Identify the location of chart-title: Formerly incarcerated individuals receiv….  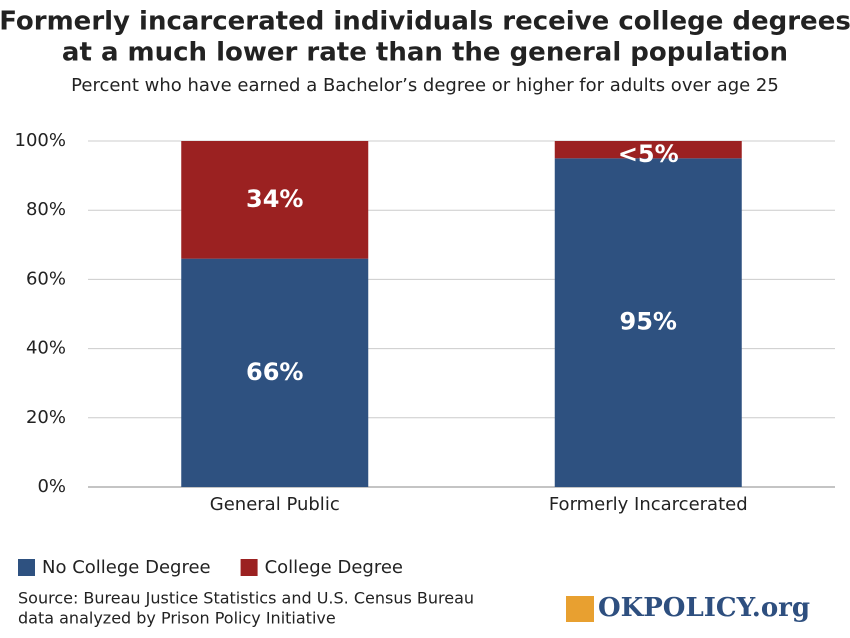
(425, 22).